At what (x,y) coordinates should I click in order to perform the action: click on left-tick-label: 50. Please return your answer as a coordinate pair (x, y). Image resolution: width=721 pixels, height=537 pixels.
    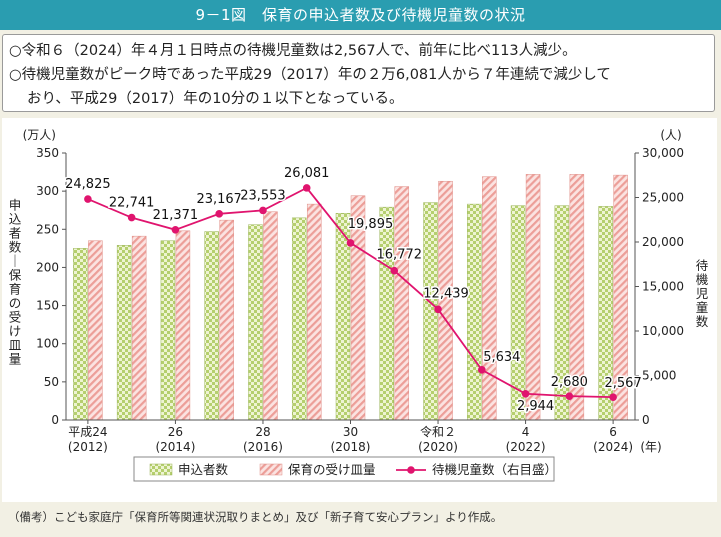
    Looking at the image, I should click on (51, 382).